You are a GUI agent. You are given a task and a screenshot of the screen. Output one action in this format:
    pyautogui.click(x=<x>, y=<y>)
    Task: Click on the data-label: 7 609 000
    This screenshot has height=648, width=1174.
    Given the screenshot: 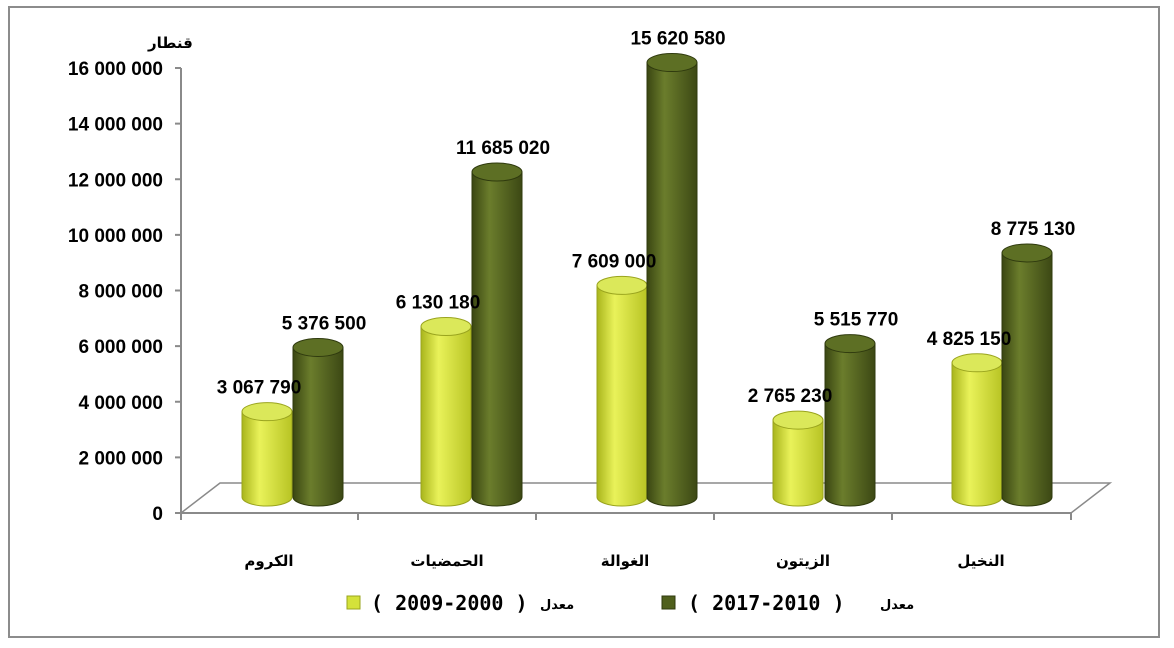 What is the action you would take?
    pyautogui.click(x=614, y=261)
    